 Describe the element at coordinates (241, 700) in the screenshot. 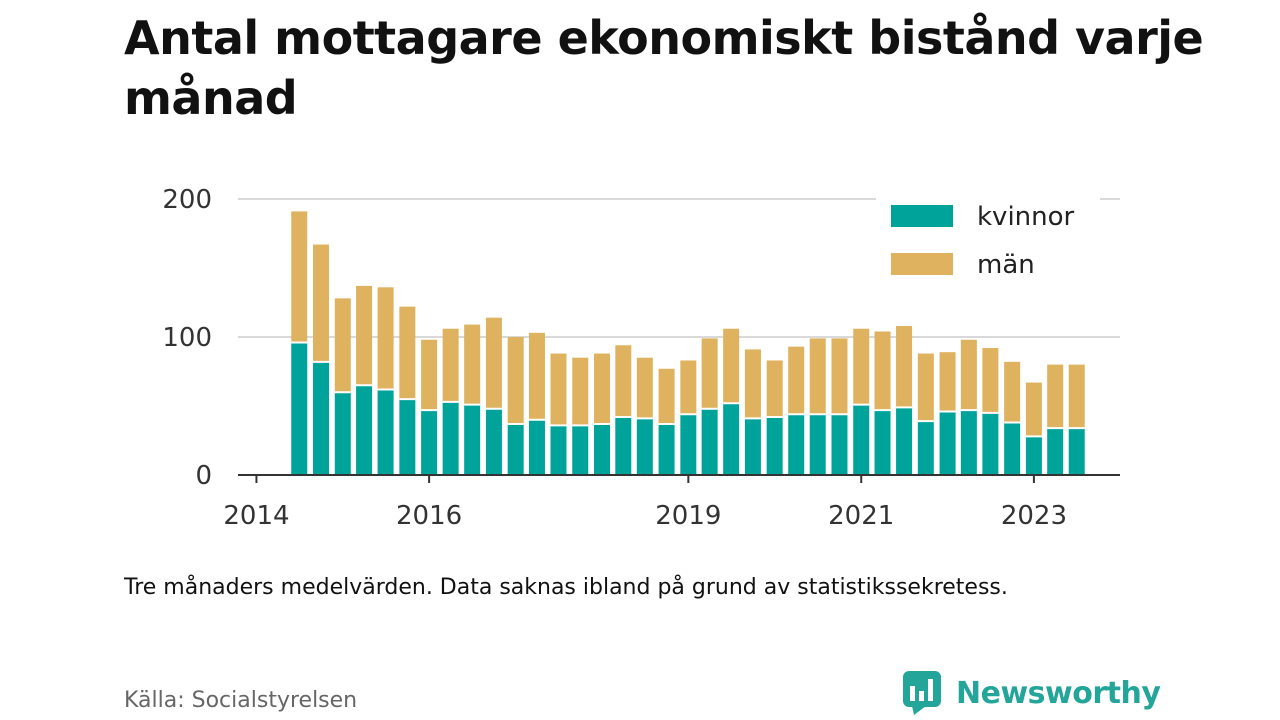

I see `source-text: Källa: Socialstyrelsen` at that location.